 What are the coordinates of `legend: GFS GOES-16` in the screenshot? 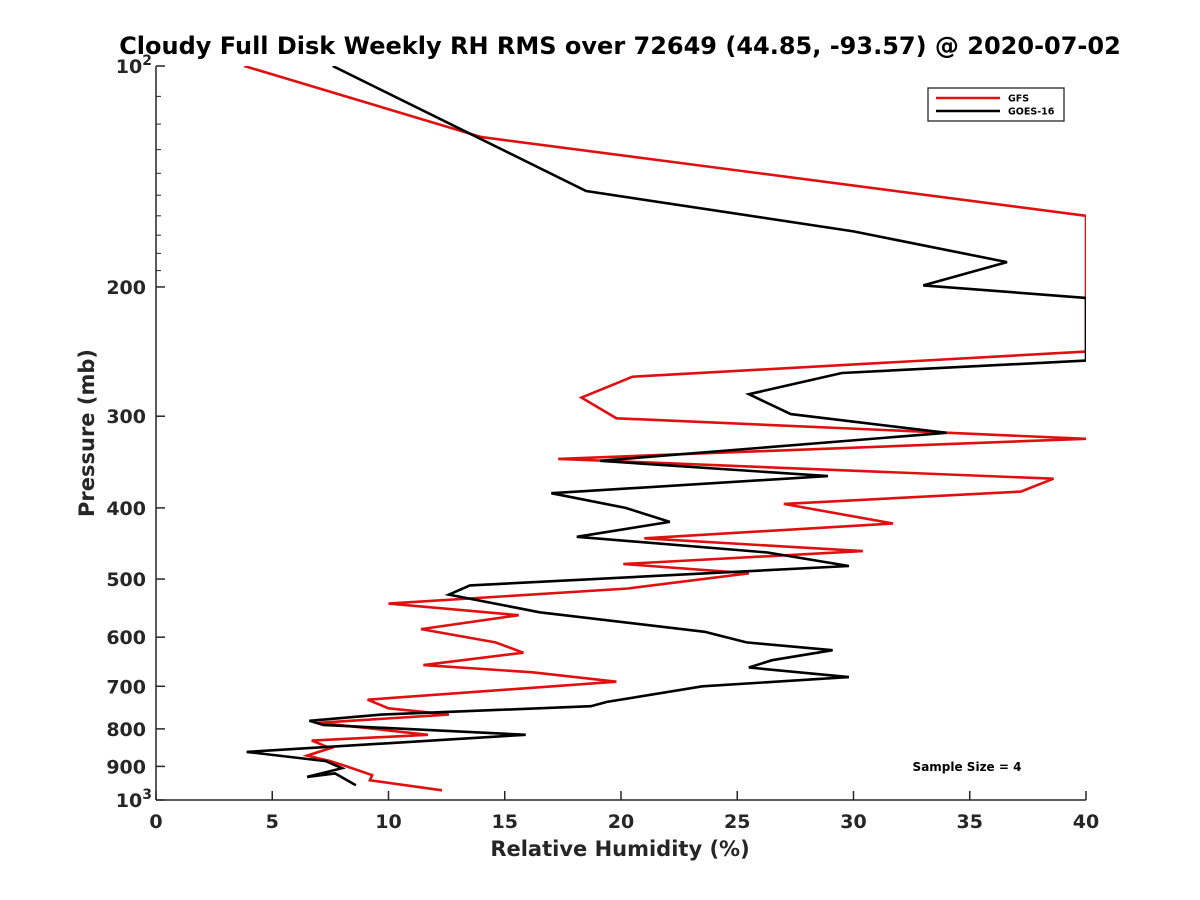 It's located at (996, 104).